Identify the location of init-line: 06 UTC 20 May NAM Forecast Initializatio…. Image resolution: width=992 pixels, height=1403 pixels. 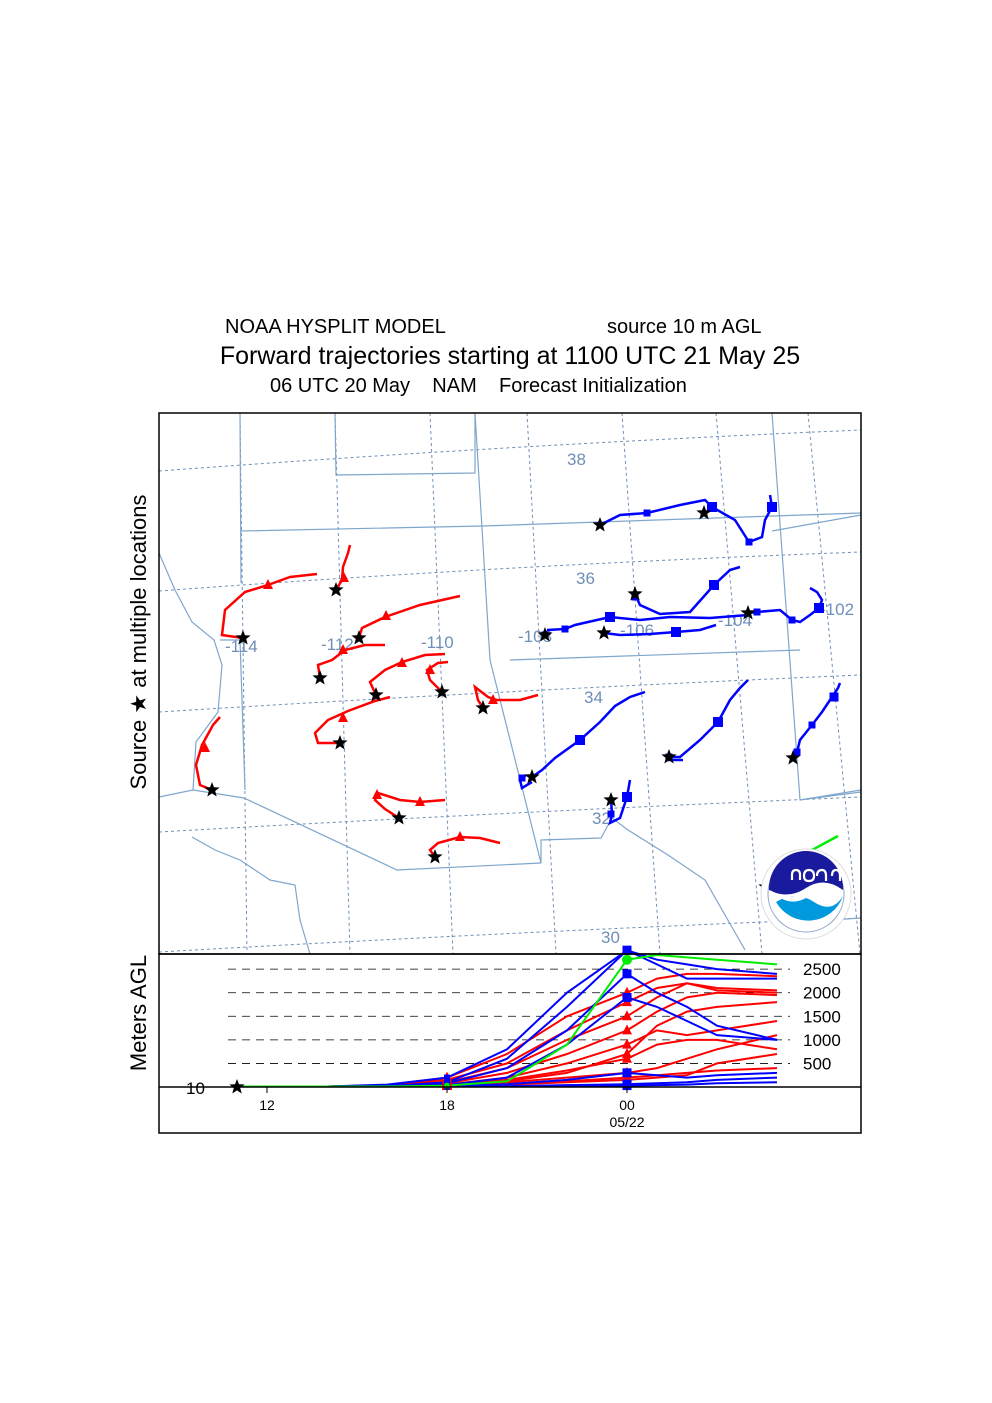
(478, 386).